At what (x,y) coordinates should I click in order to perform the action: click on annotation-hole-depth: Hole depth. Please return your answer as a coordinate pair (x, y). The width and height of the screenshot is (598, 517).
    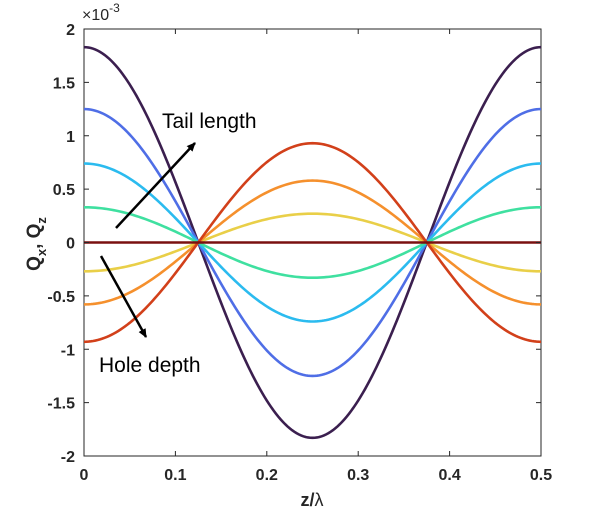
    Looking at the image, I should click on (150, 365).